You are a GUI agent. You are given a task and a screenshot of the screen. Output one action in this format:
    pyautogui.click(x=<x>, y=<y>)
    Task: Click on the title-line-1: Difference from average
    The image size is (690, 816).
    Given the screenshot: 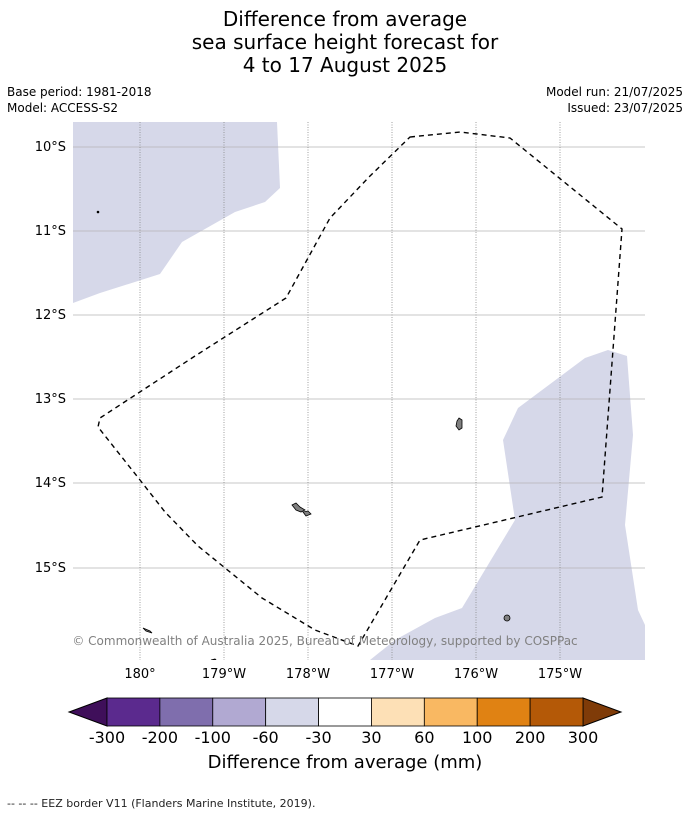 What is the action you would take?
    pyautogui.click(x=345, y=19)
    